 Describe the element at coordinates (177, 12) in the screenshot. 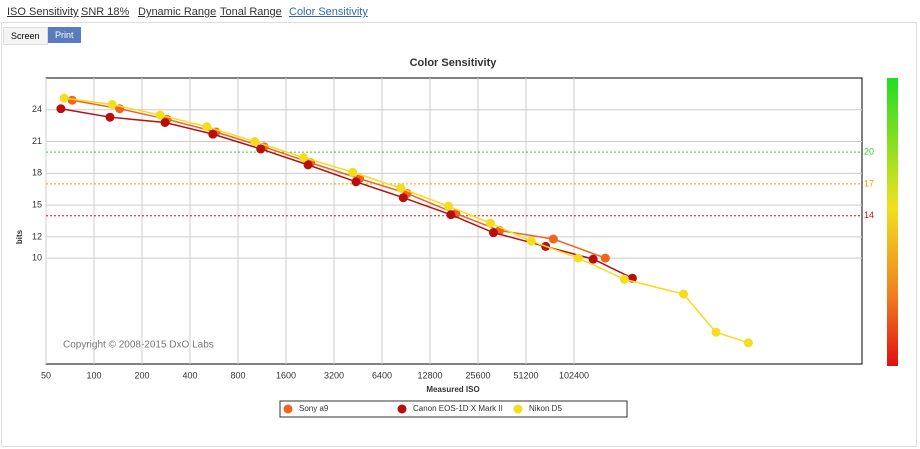

I see `tab: Dynamic Range` at that location.